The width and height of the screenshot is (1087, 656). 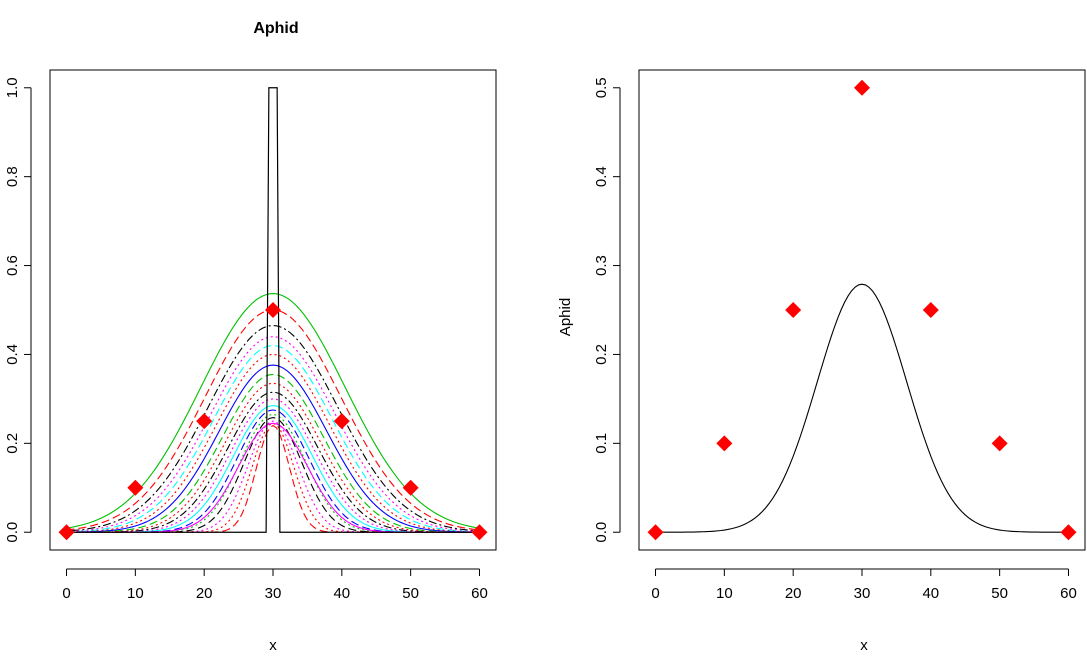 I want to click on y-tick-label: 0.8, so click(x=12, y=176).